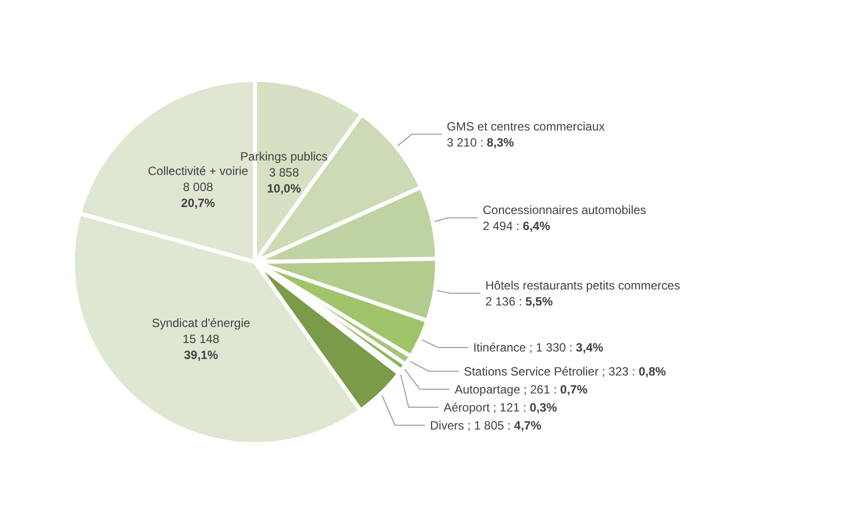 This screenshot has width=852, height=506. What do you see at coordinates (519, 301) in the screenshot?
I see `data-label: 2 136 : 5,5%` at bounding box center [519, 301].